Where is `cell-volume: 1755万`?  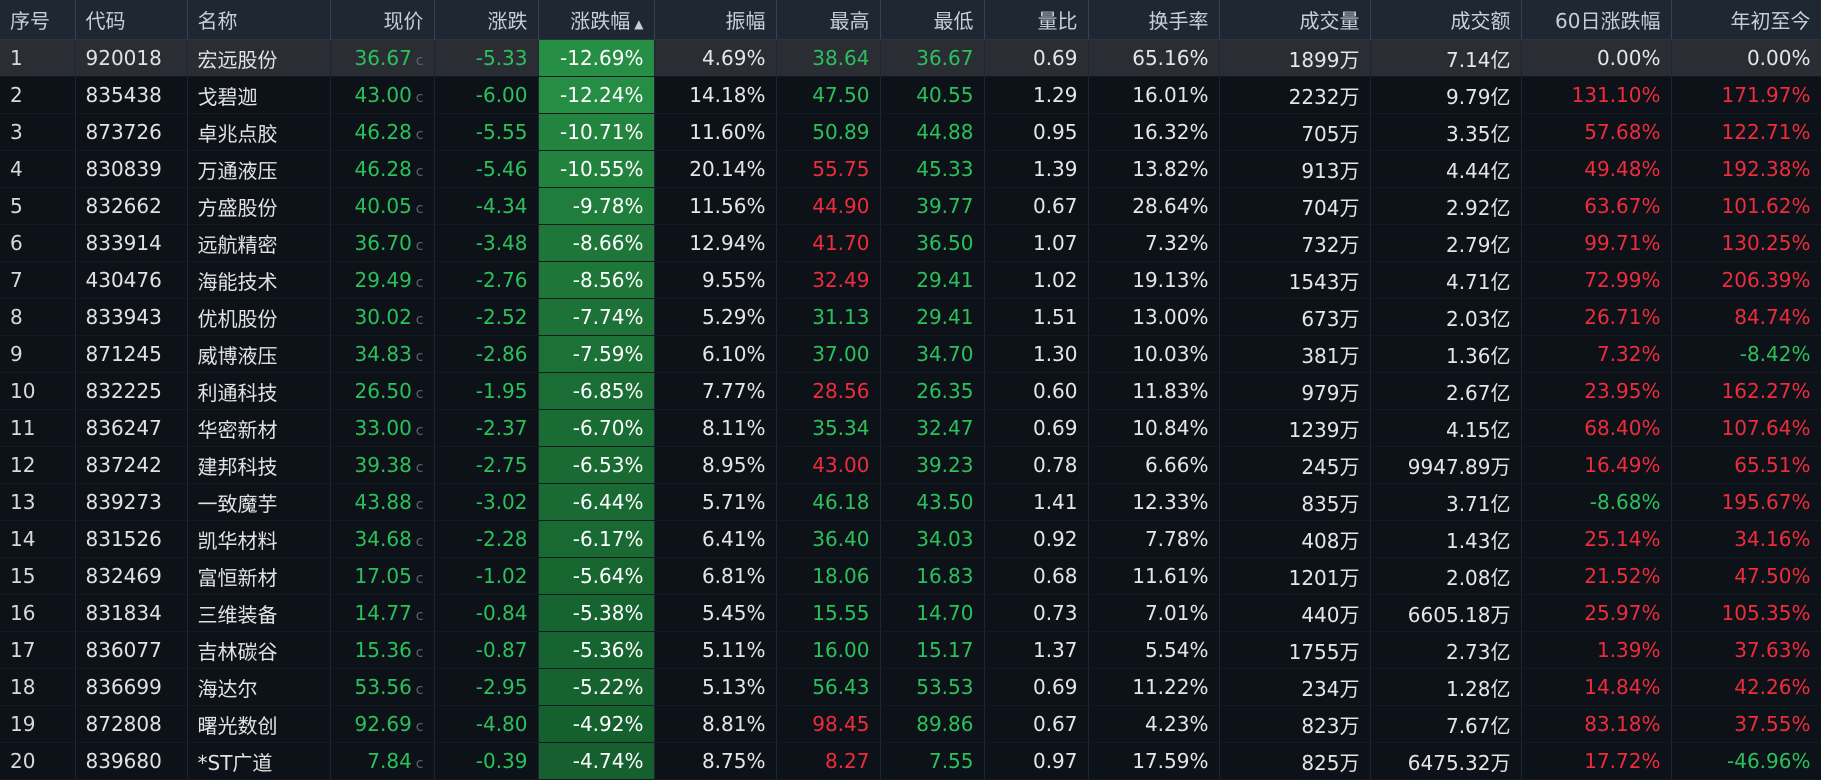
cell-volume: 1755万 is located at coordinates (1295, 650).